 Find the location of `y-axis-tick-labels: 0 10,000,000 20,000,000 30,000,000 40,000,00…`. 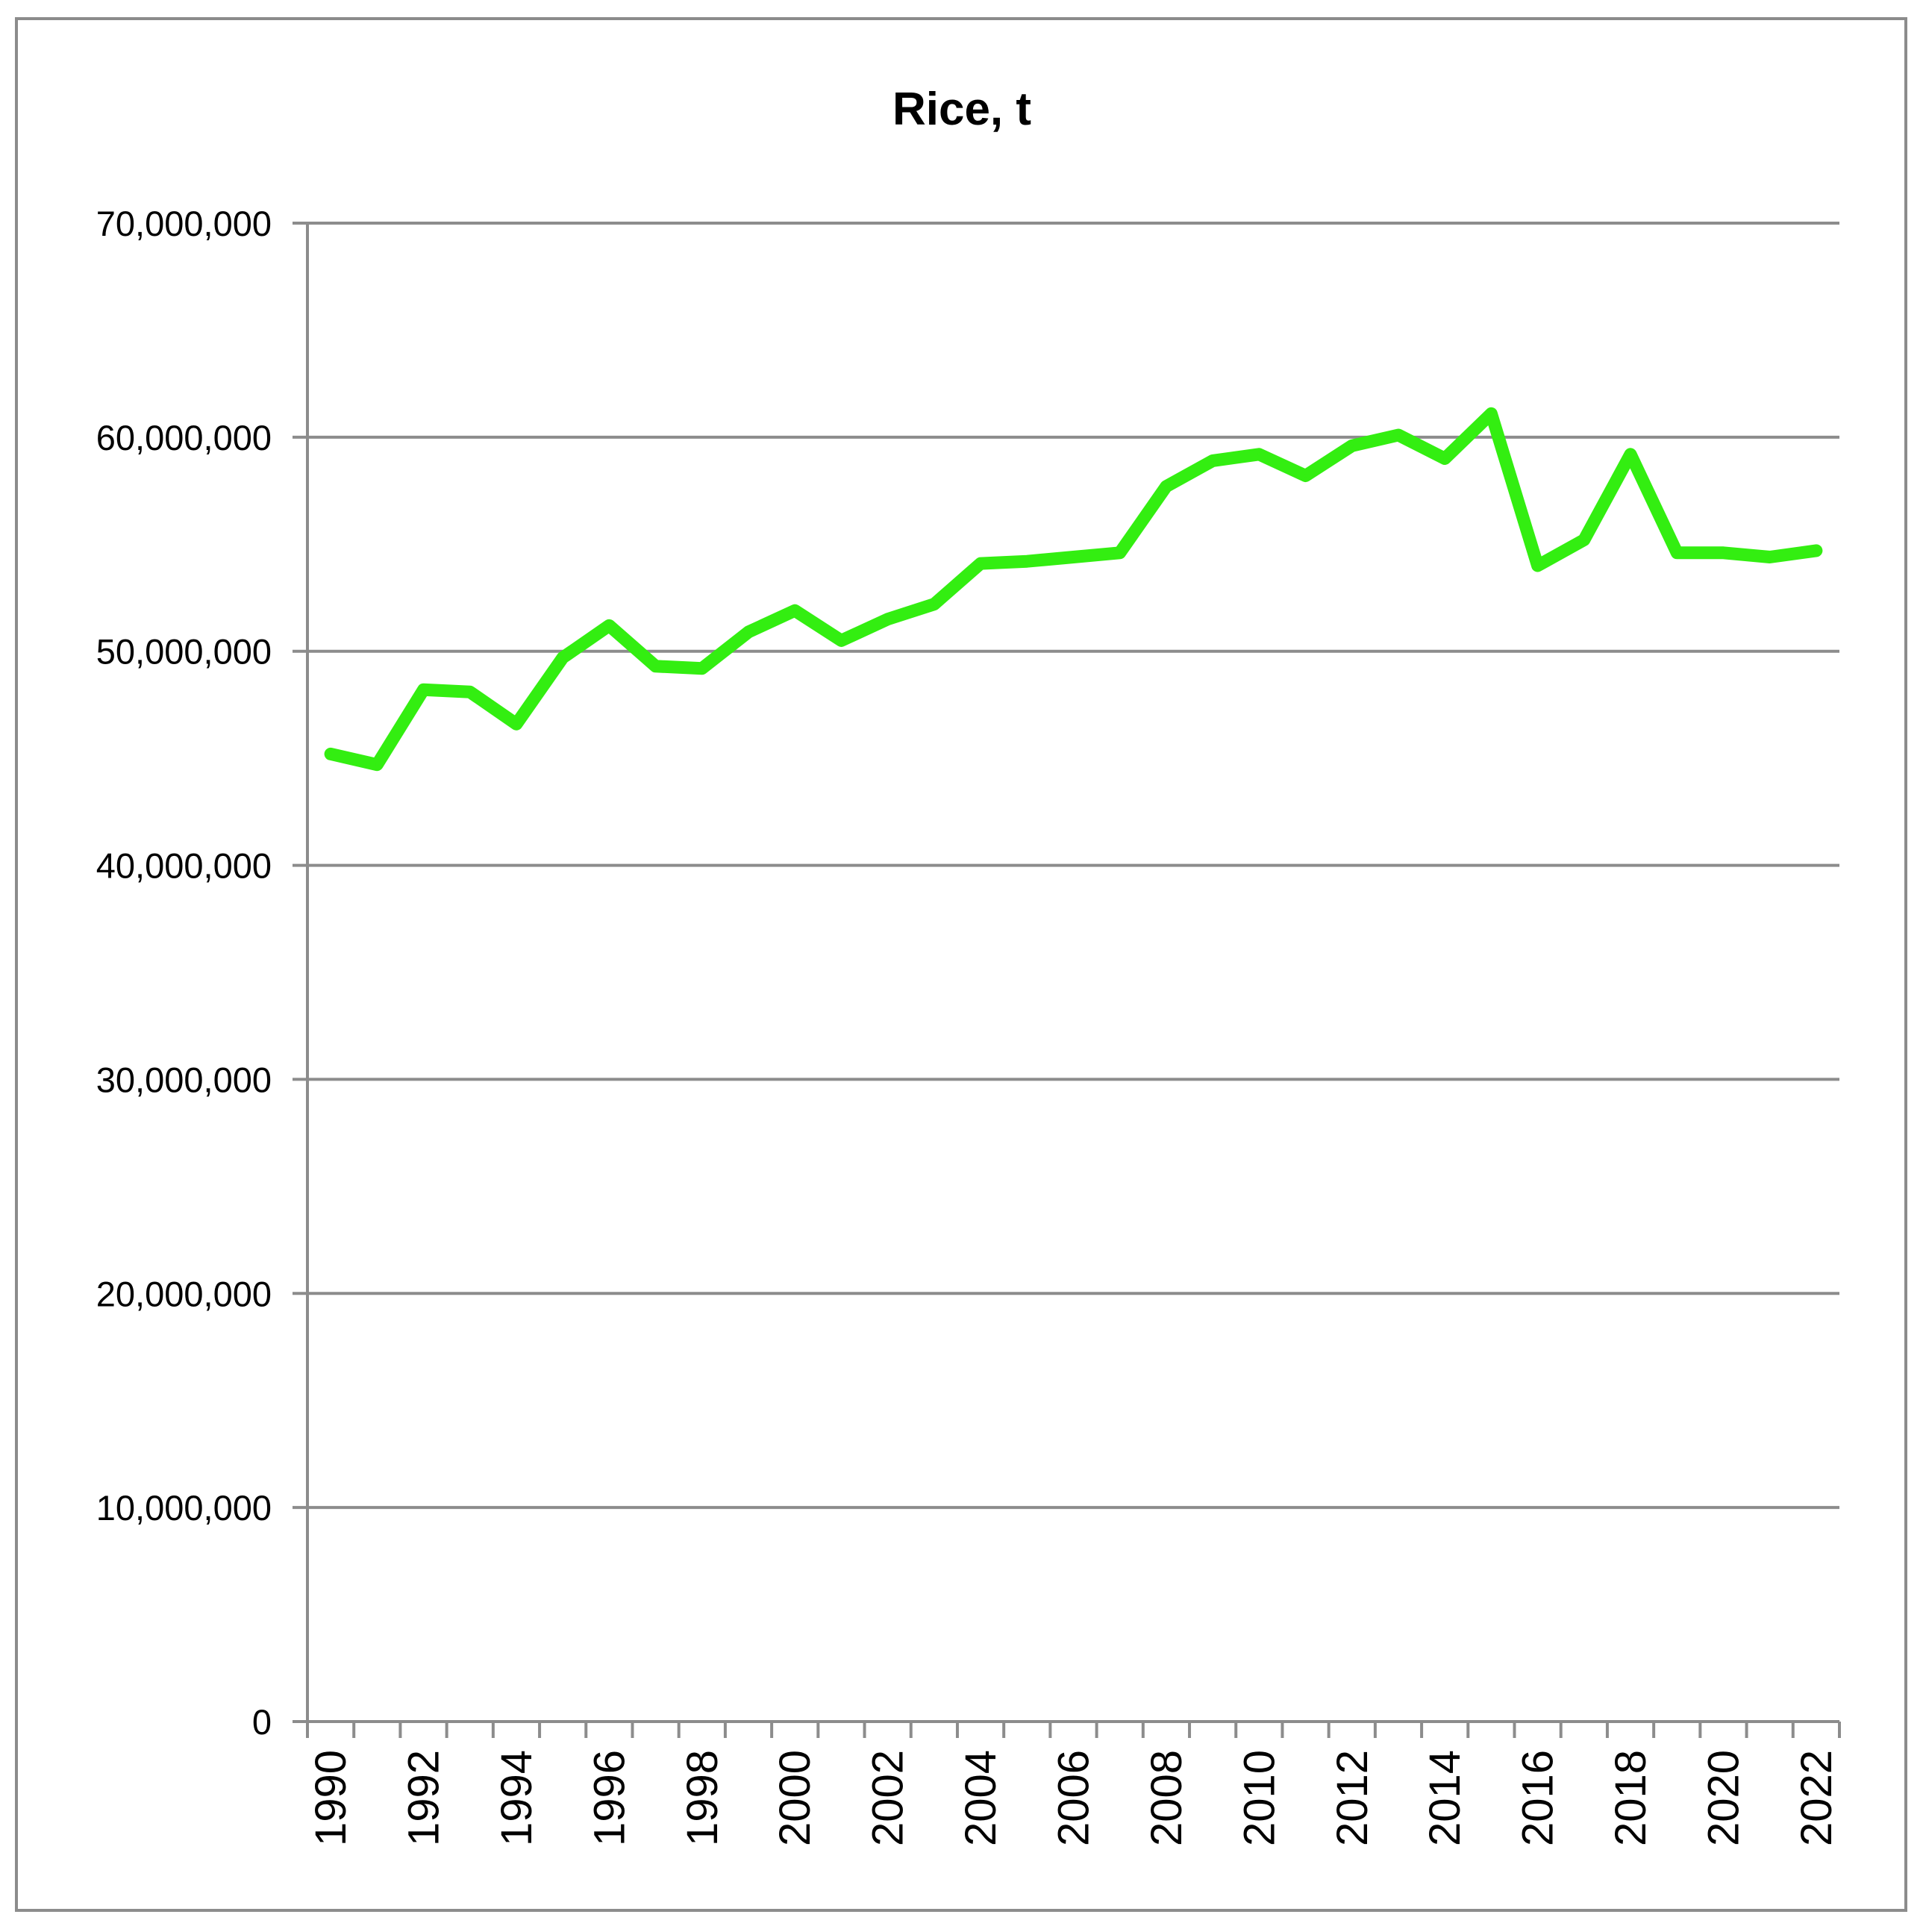

y-axis-tick-labels: 0 10,000,000 20,000,000 30,000,000 40,000,00… is located at coordinates (184, 973).